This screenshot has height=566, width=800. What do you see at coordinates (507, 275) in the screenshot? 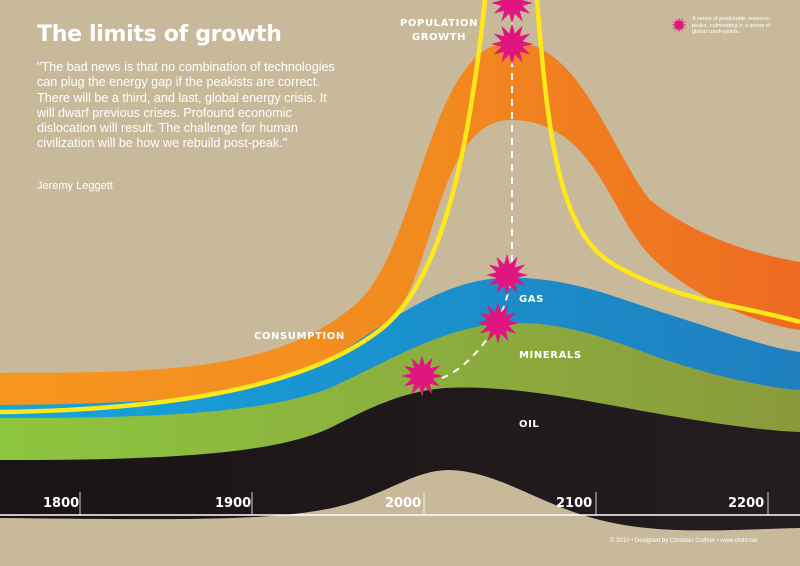
I see `crash-point-star-gas` at bounding box center [507, 275].